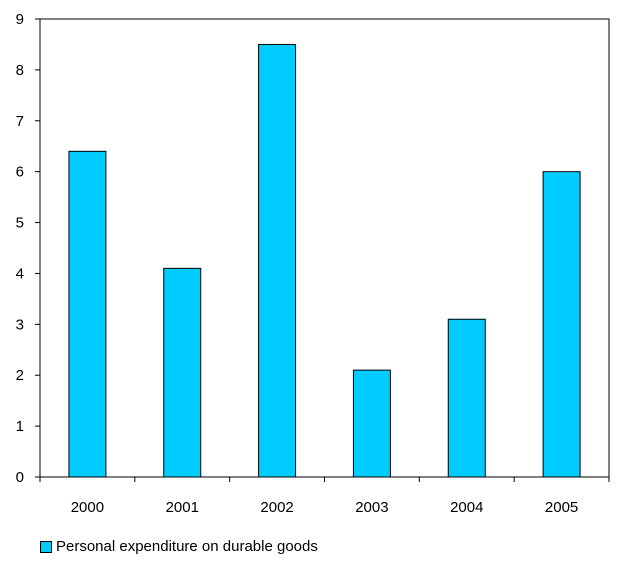 The width and height of the screenshot is (623, 571). I want to click on x-tick-label: 2003, so click(371, 507).